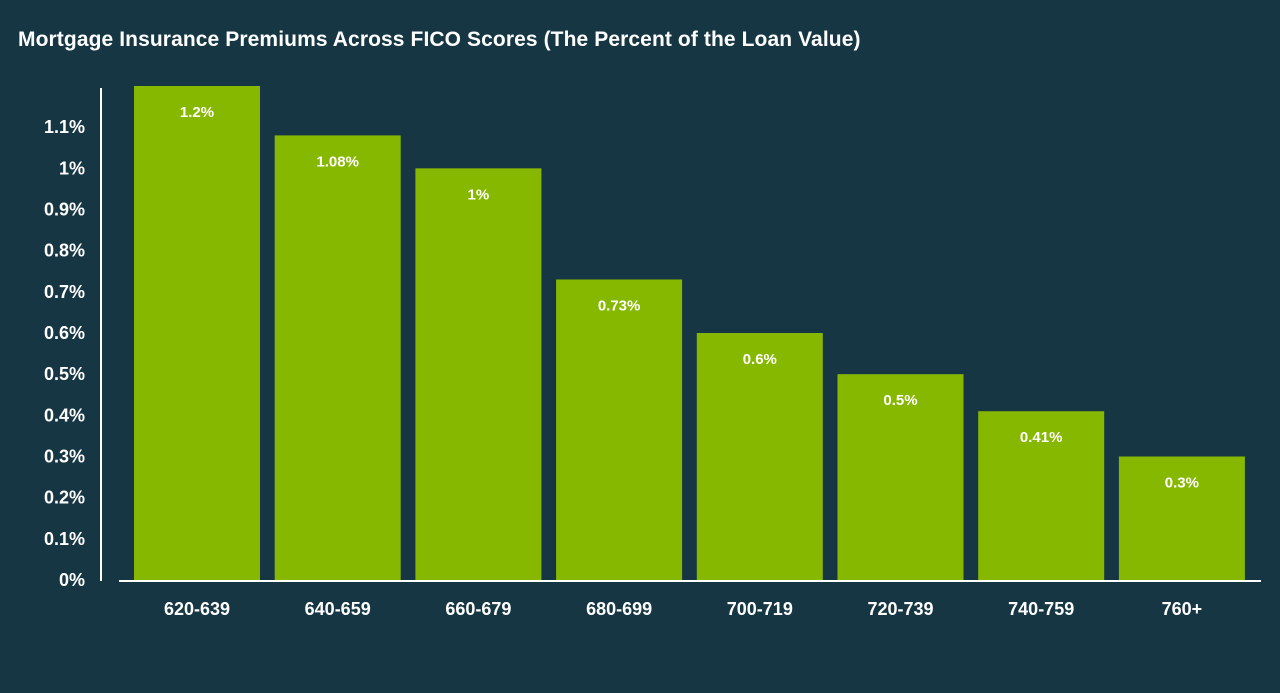 The image size is (1280, 693). What do you see at coordinates (64, 374) in the screenshot?
I see `y-tick-label: 0.5%` at bounding box center [64, 374].